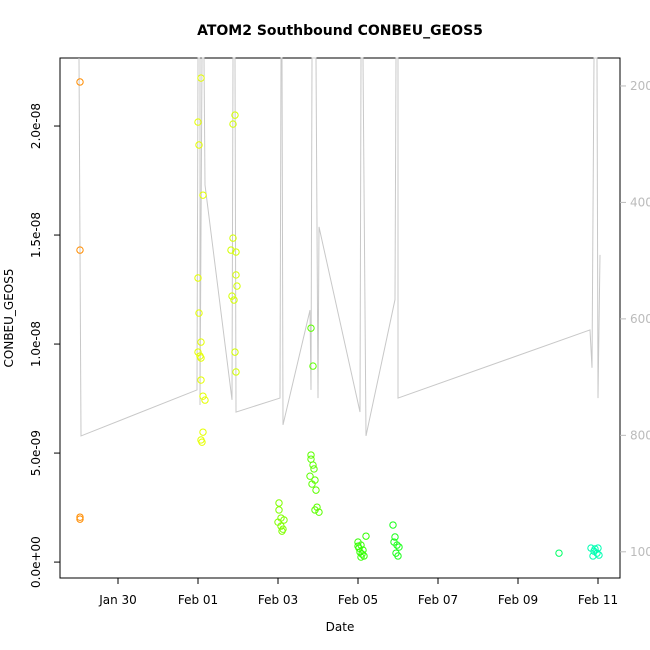  Describe the element at coordinates (340, 627) in the screenshot. I see `x-axis-label: Date` at that location.